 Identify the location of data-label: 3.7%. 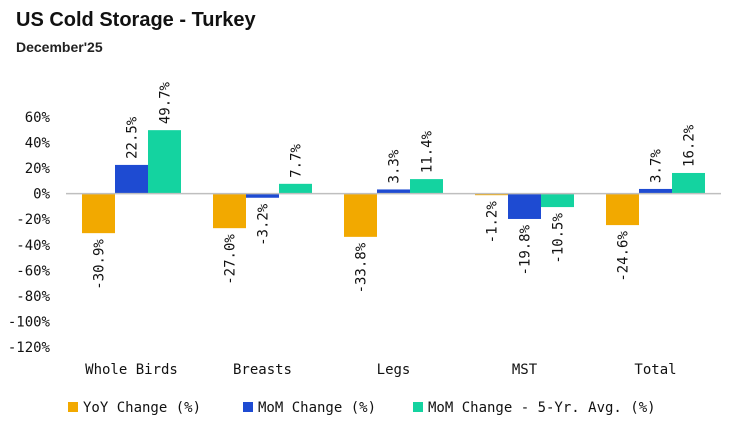
(657, 166).